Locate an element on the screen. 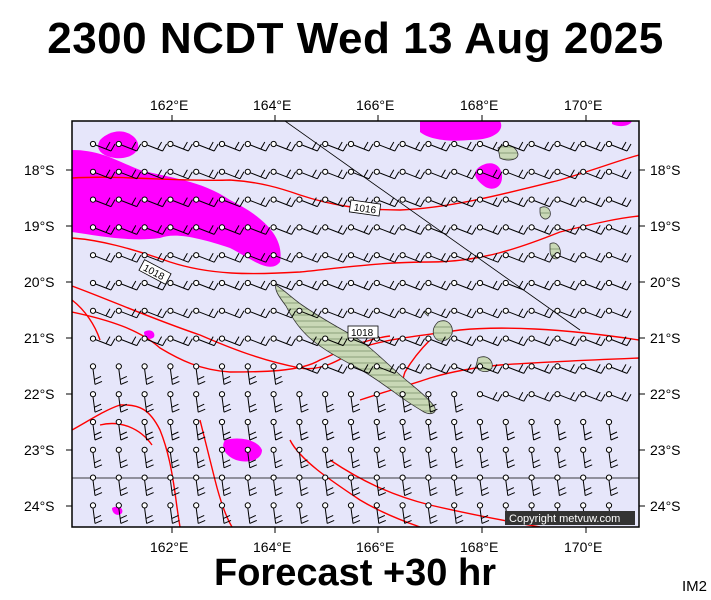 This screenshot has width=711, height=600. lon-label-top-170: 170°E is located at coordinates (583, 105).